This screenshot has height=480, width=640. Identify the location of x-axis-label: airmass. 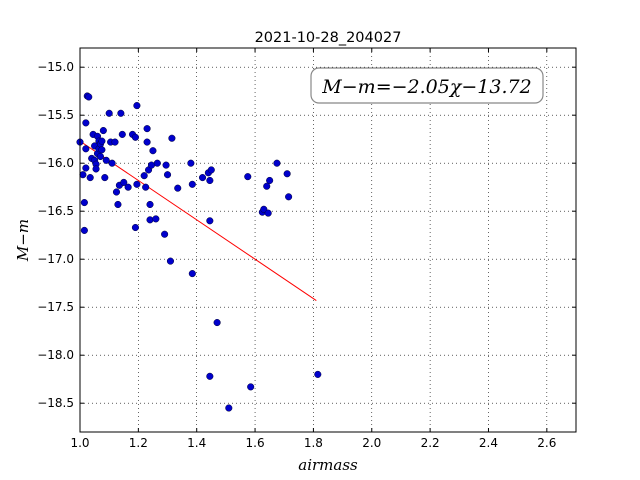
(328, 465).